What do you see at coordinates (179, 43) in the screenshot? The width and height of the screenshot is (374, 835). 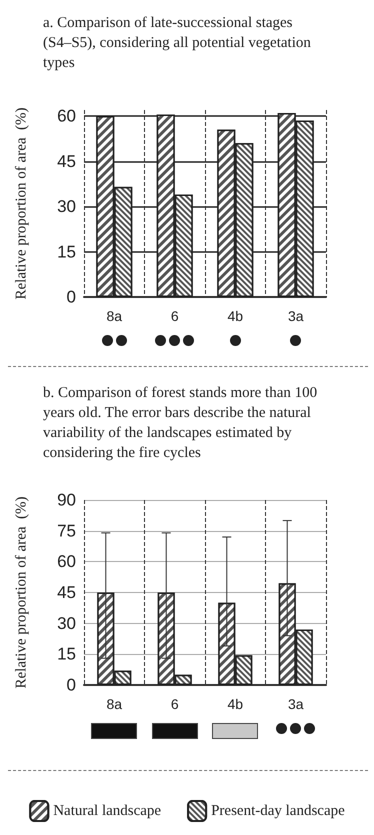 I see `chart-title: a. Comparison of late-successional stages (S4–S5), considering all potential vegetation types` at bounding box center [179, 43].